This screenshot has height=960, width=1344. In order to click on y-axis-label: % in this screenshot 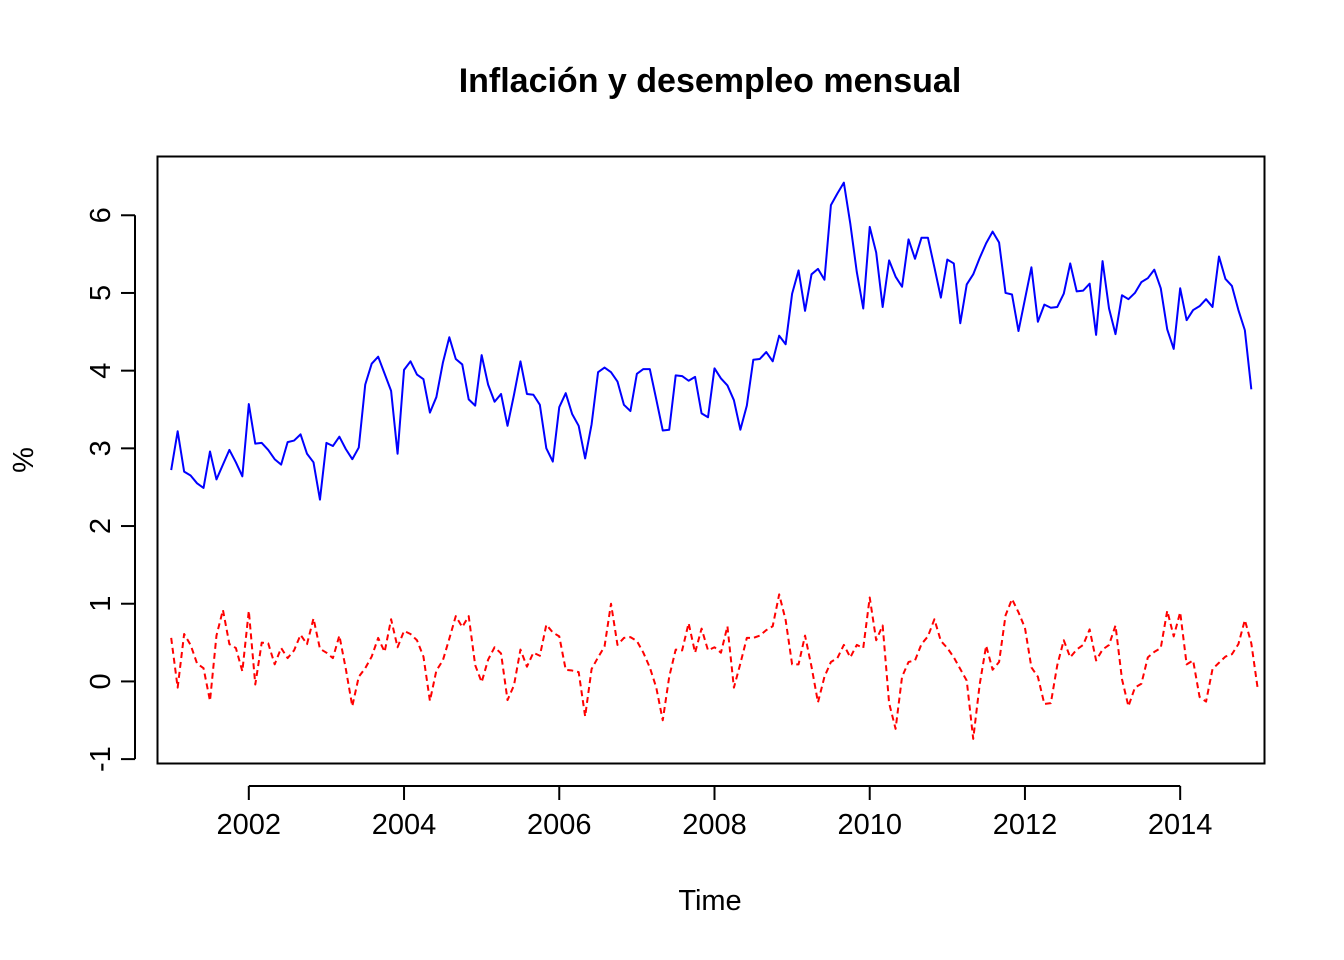, I will do `click(24, 460)`.